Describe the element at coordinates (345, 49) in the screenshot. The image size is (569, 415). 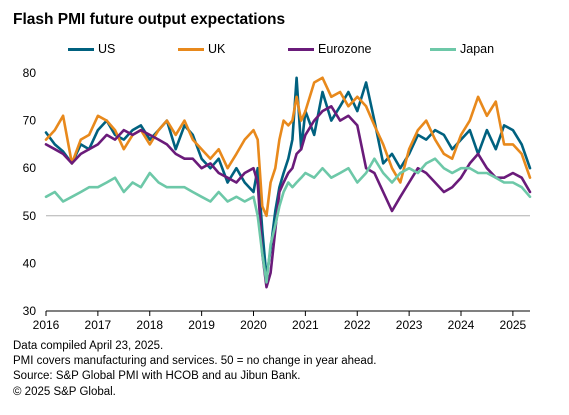
I see `legend-label-eurozone: Eurozone` at that location.